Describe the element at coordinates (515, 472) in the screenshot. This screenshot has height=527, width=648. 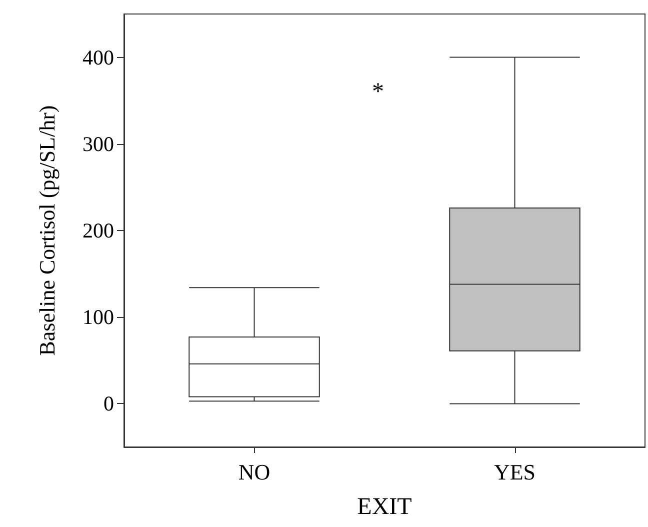
I see `x-tick-label: YES` at that location.